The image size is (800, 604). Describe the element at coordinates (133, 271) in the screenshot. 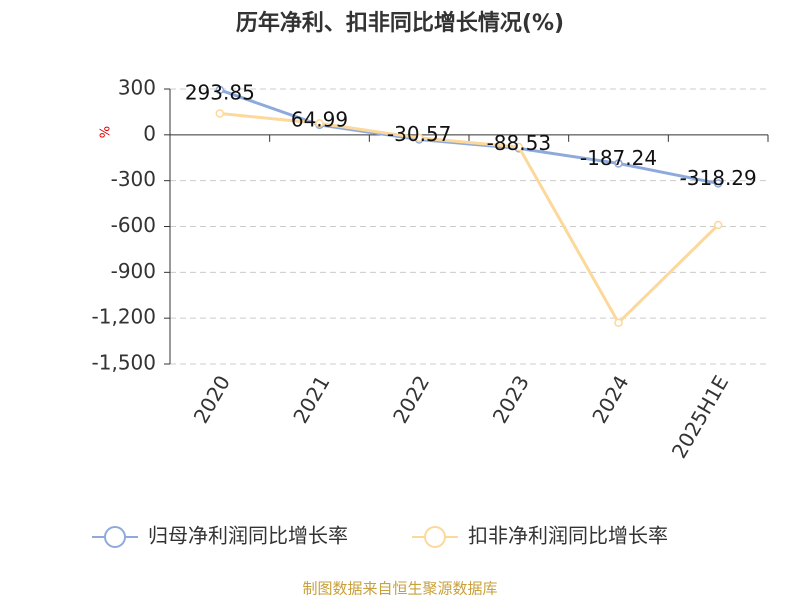

I see `y-tick-label: -900` at that location.